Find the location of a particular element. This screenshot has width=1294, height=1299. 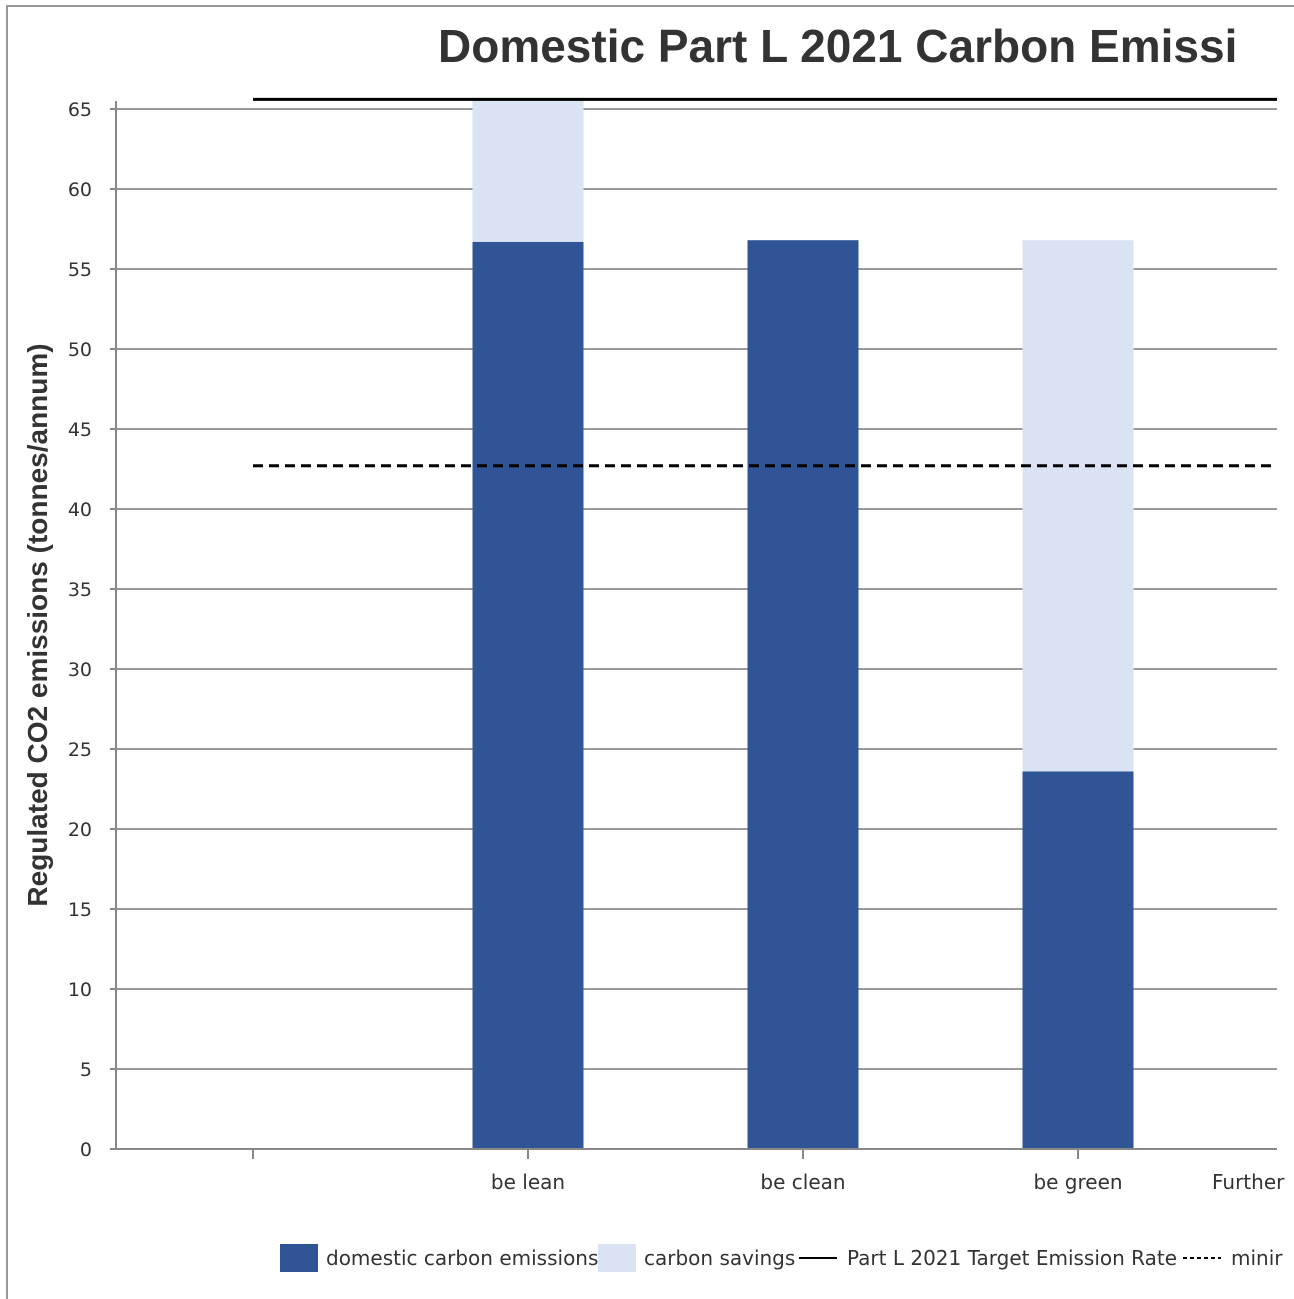

y-axis-title: Regulated CO2 emissions (tonnes/annum) is located at coordinates (37, 624).